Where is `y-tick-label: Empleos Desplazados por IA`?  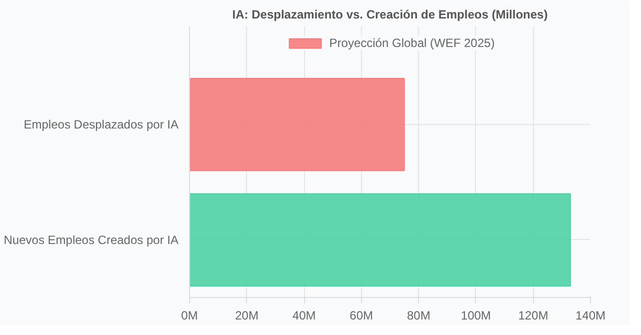
y-tick-label: Empleos Desplazados por IA is located at coordinates (101, 125).